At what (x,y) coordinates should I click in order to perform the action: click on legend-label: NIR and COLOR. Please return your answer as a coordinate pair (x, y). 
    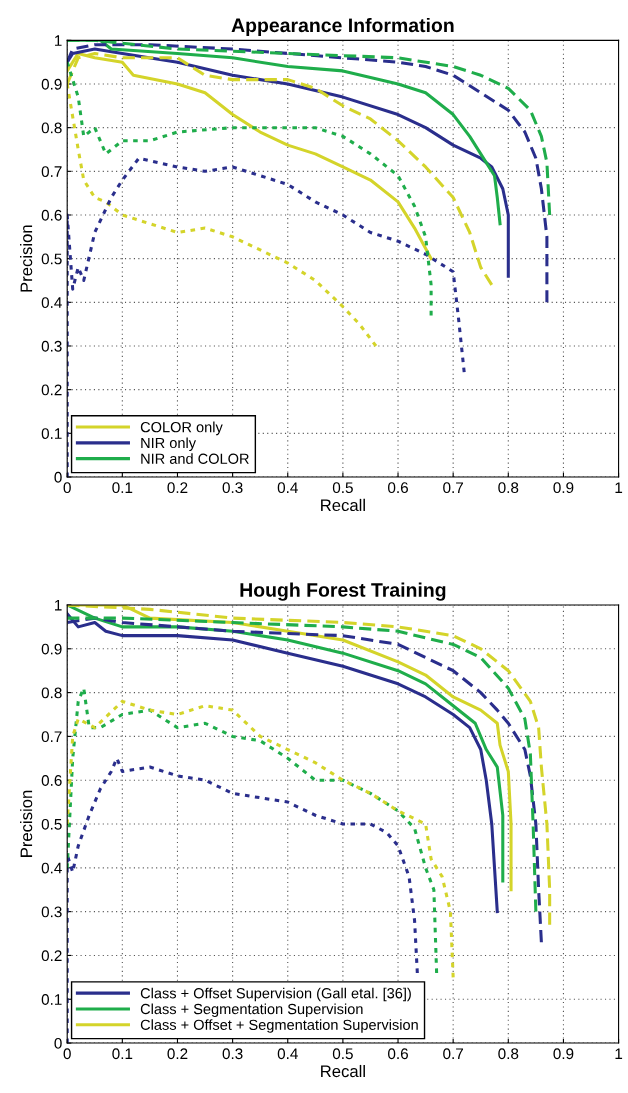
    Looking at the image, I should click on (195, 458).